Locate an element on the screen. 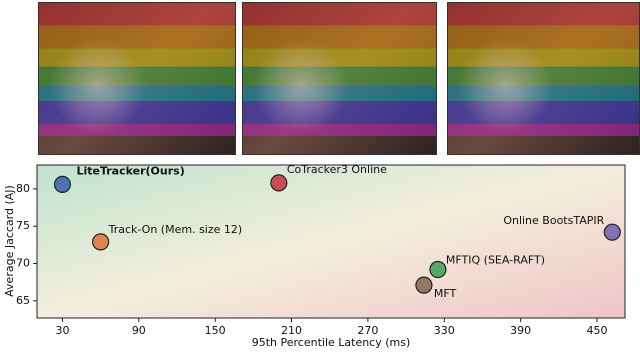  x-tick-label: 270 is located at coordinates (367, 330).